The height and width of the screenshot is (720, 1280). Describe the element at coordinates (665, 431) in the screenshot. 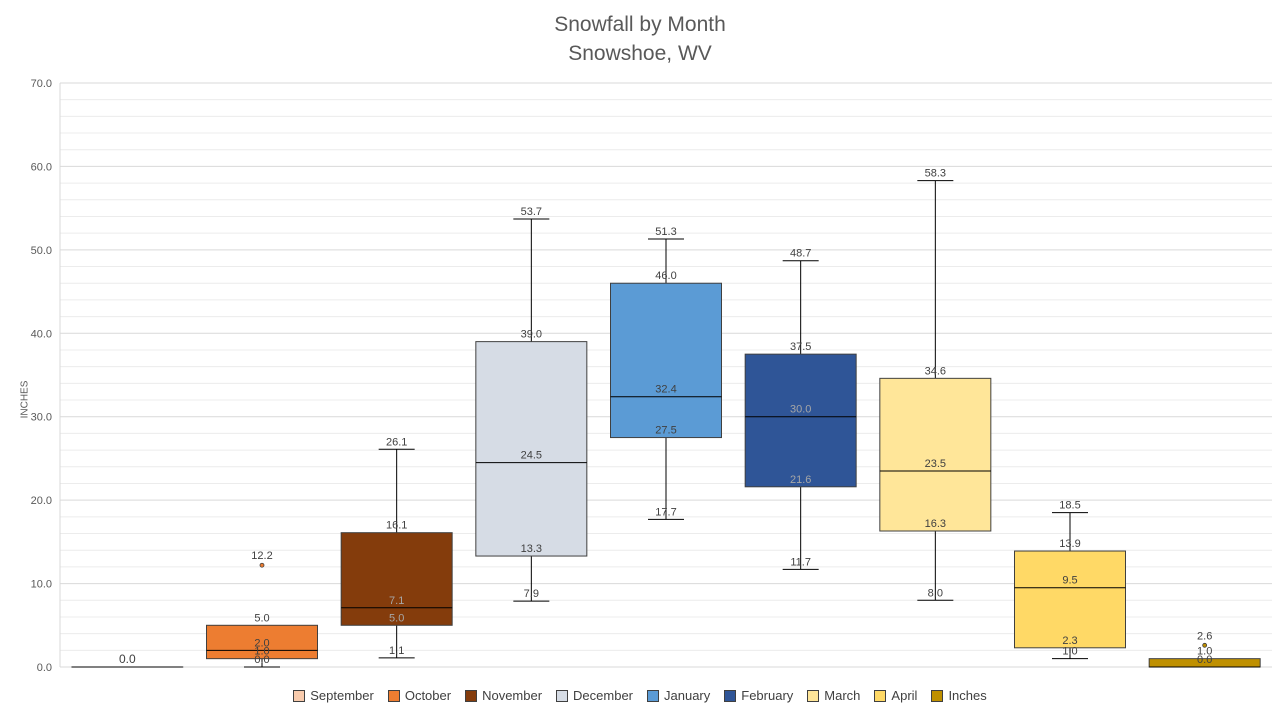

I see `q1-label: 27.5` at that location.